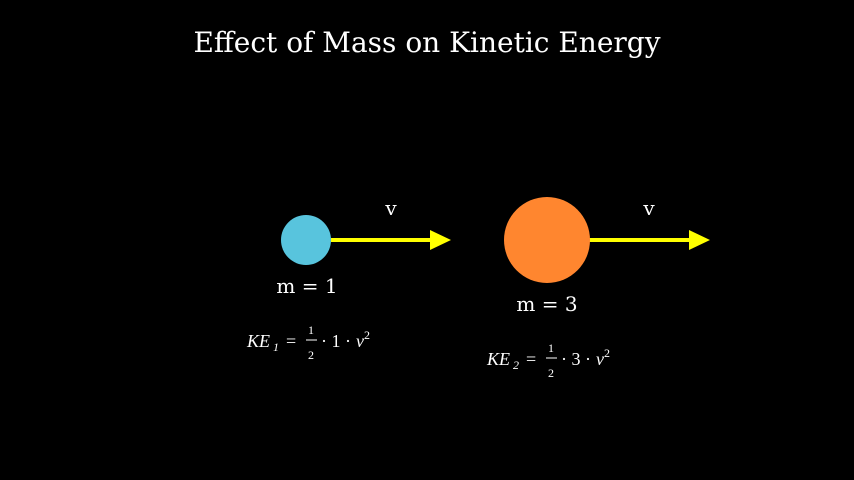 The height and width of the screenshot is (480, 854). What do you see at coordinates (576, 359) in the screenshot?
I see `formula-product: · 3 ·` at bounding box center [576, 359].